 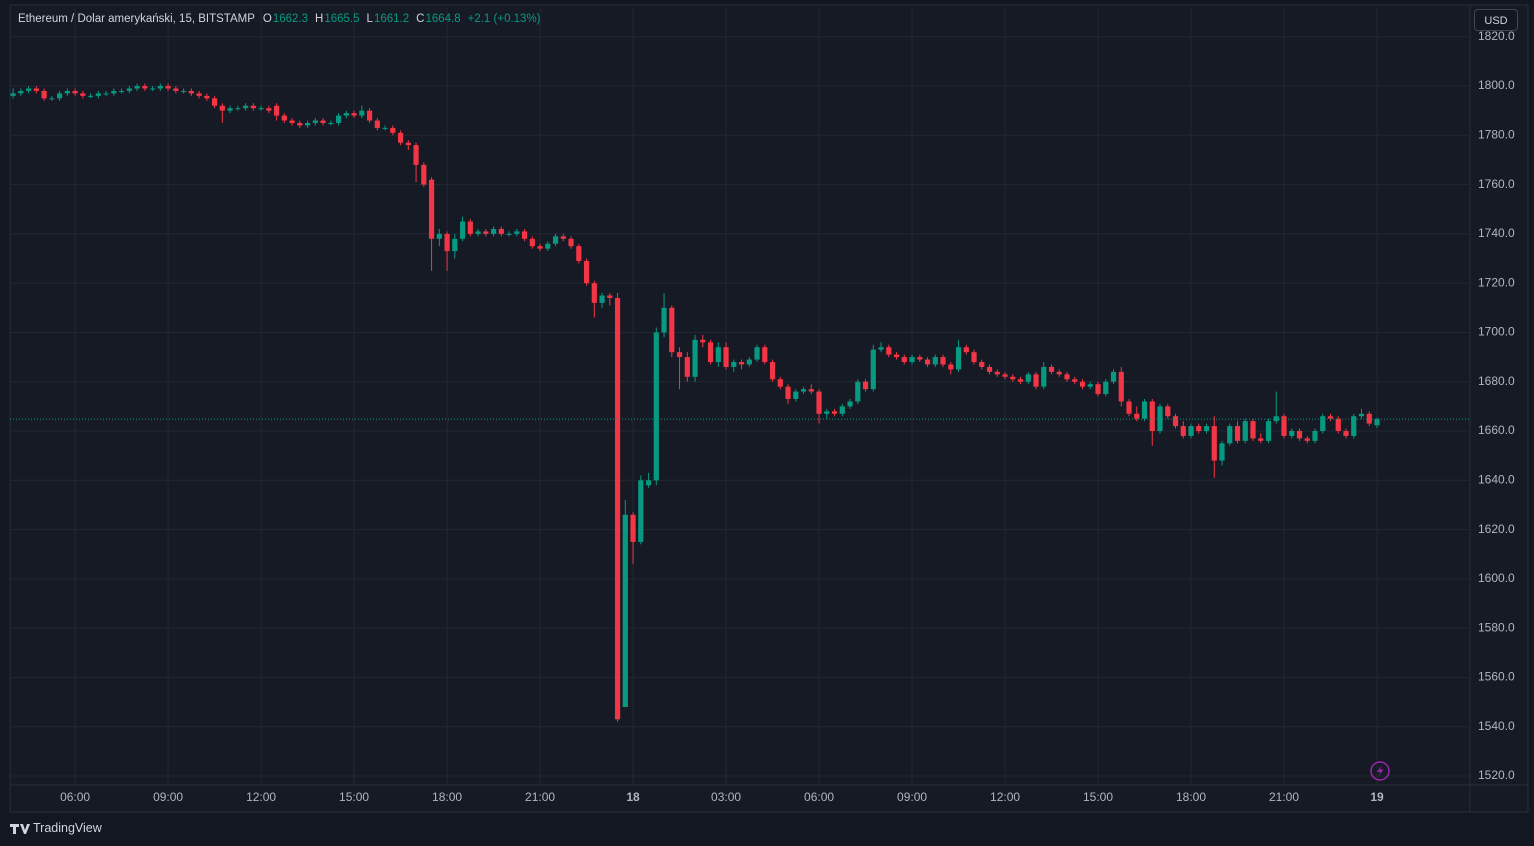 I want to click on currency-button: USD, so click(x=1496, y=20).